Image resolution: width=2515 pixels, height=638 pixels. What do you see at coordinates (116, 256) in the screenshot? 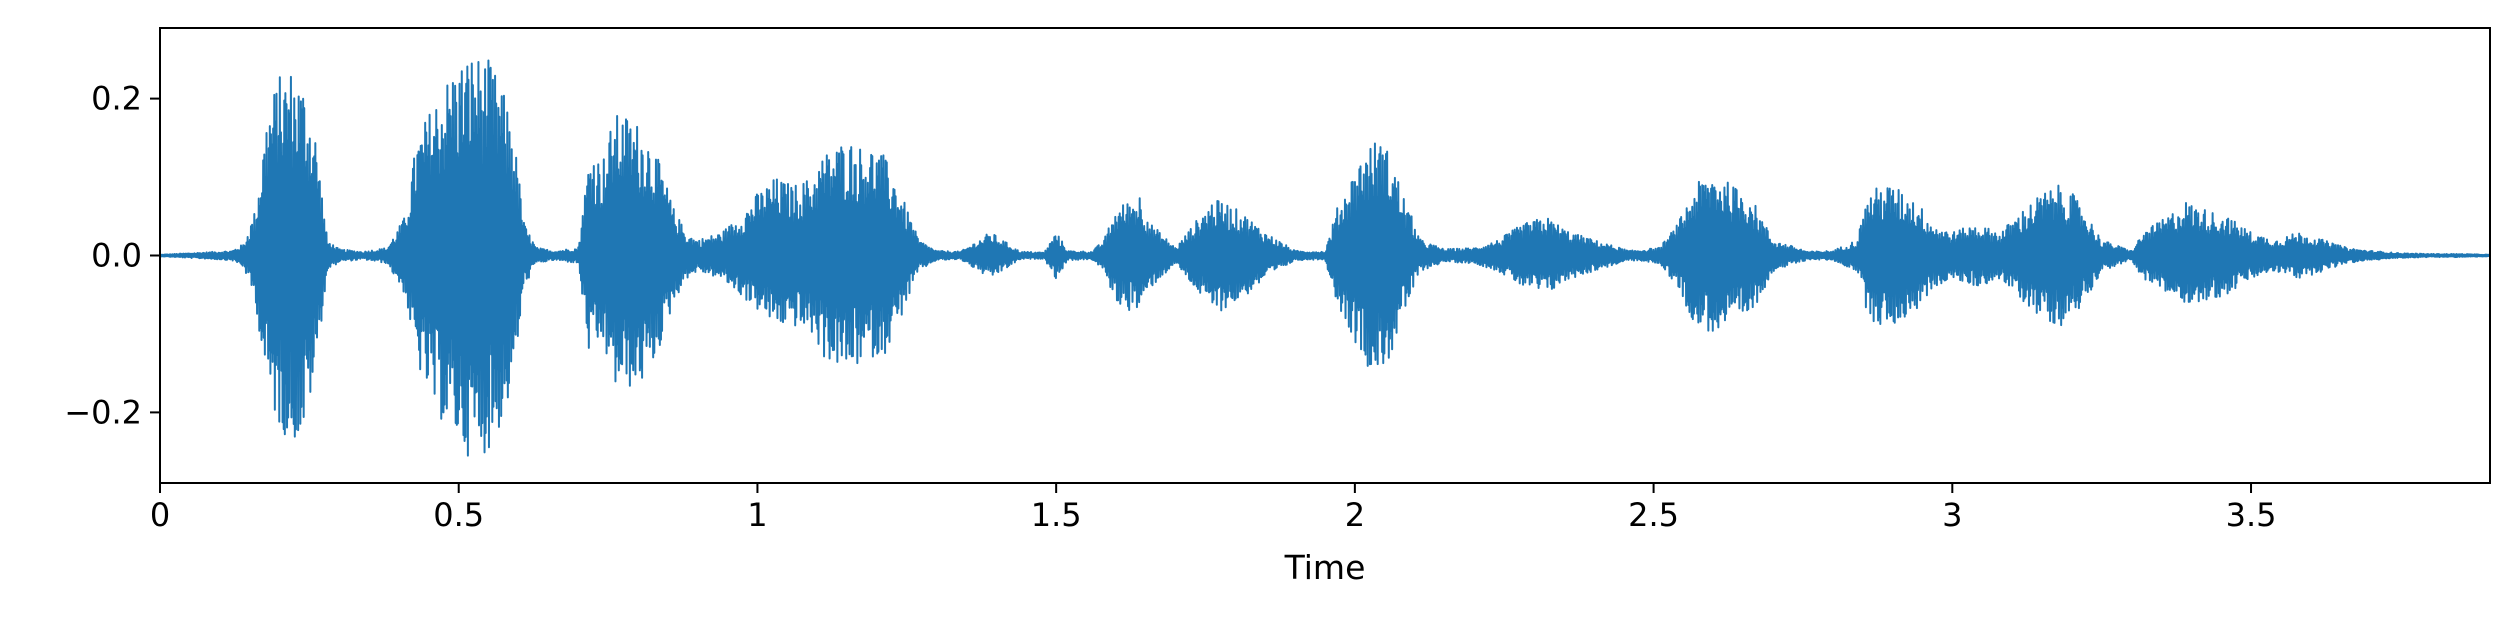
I see `y-tick-label: 0.0` at bounding box center [116, 256].